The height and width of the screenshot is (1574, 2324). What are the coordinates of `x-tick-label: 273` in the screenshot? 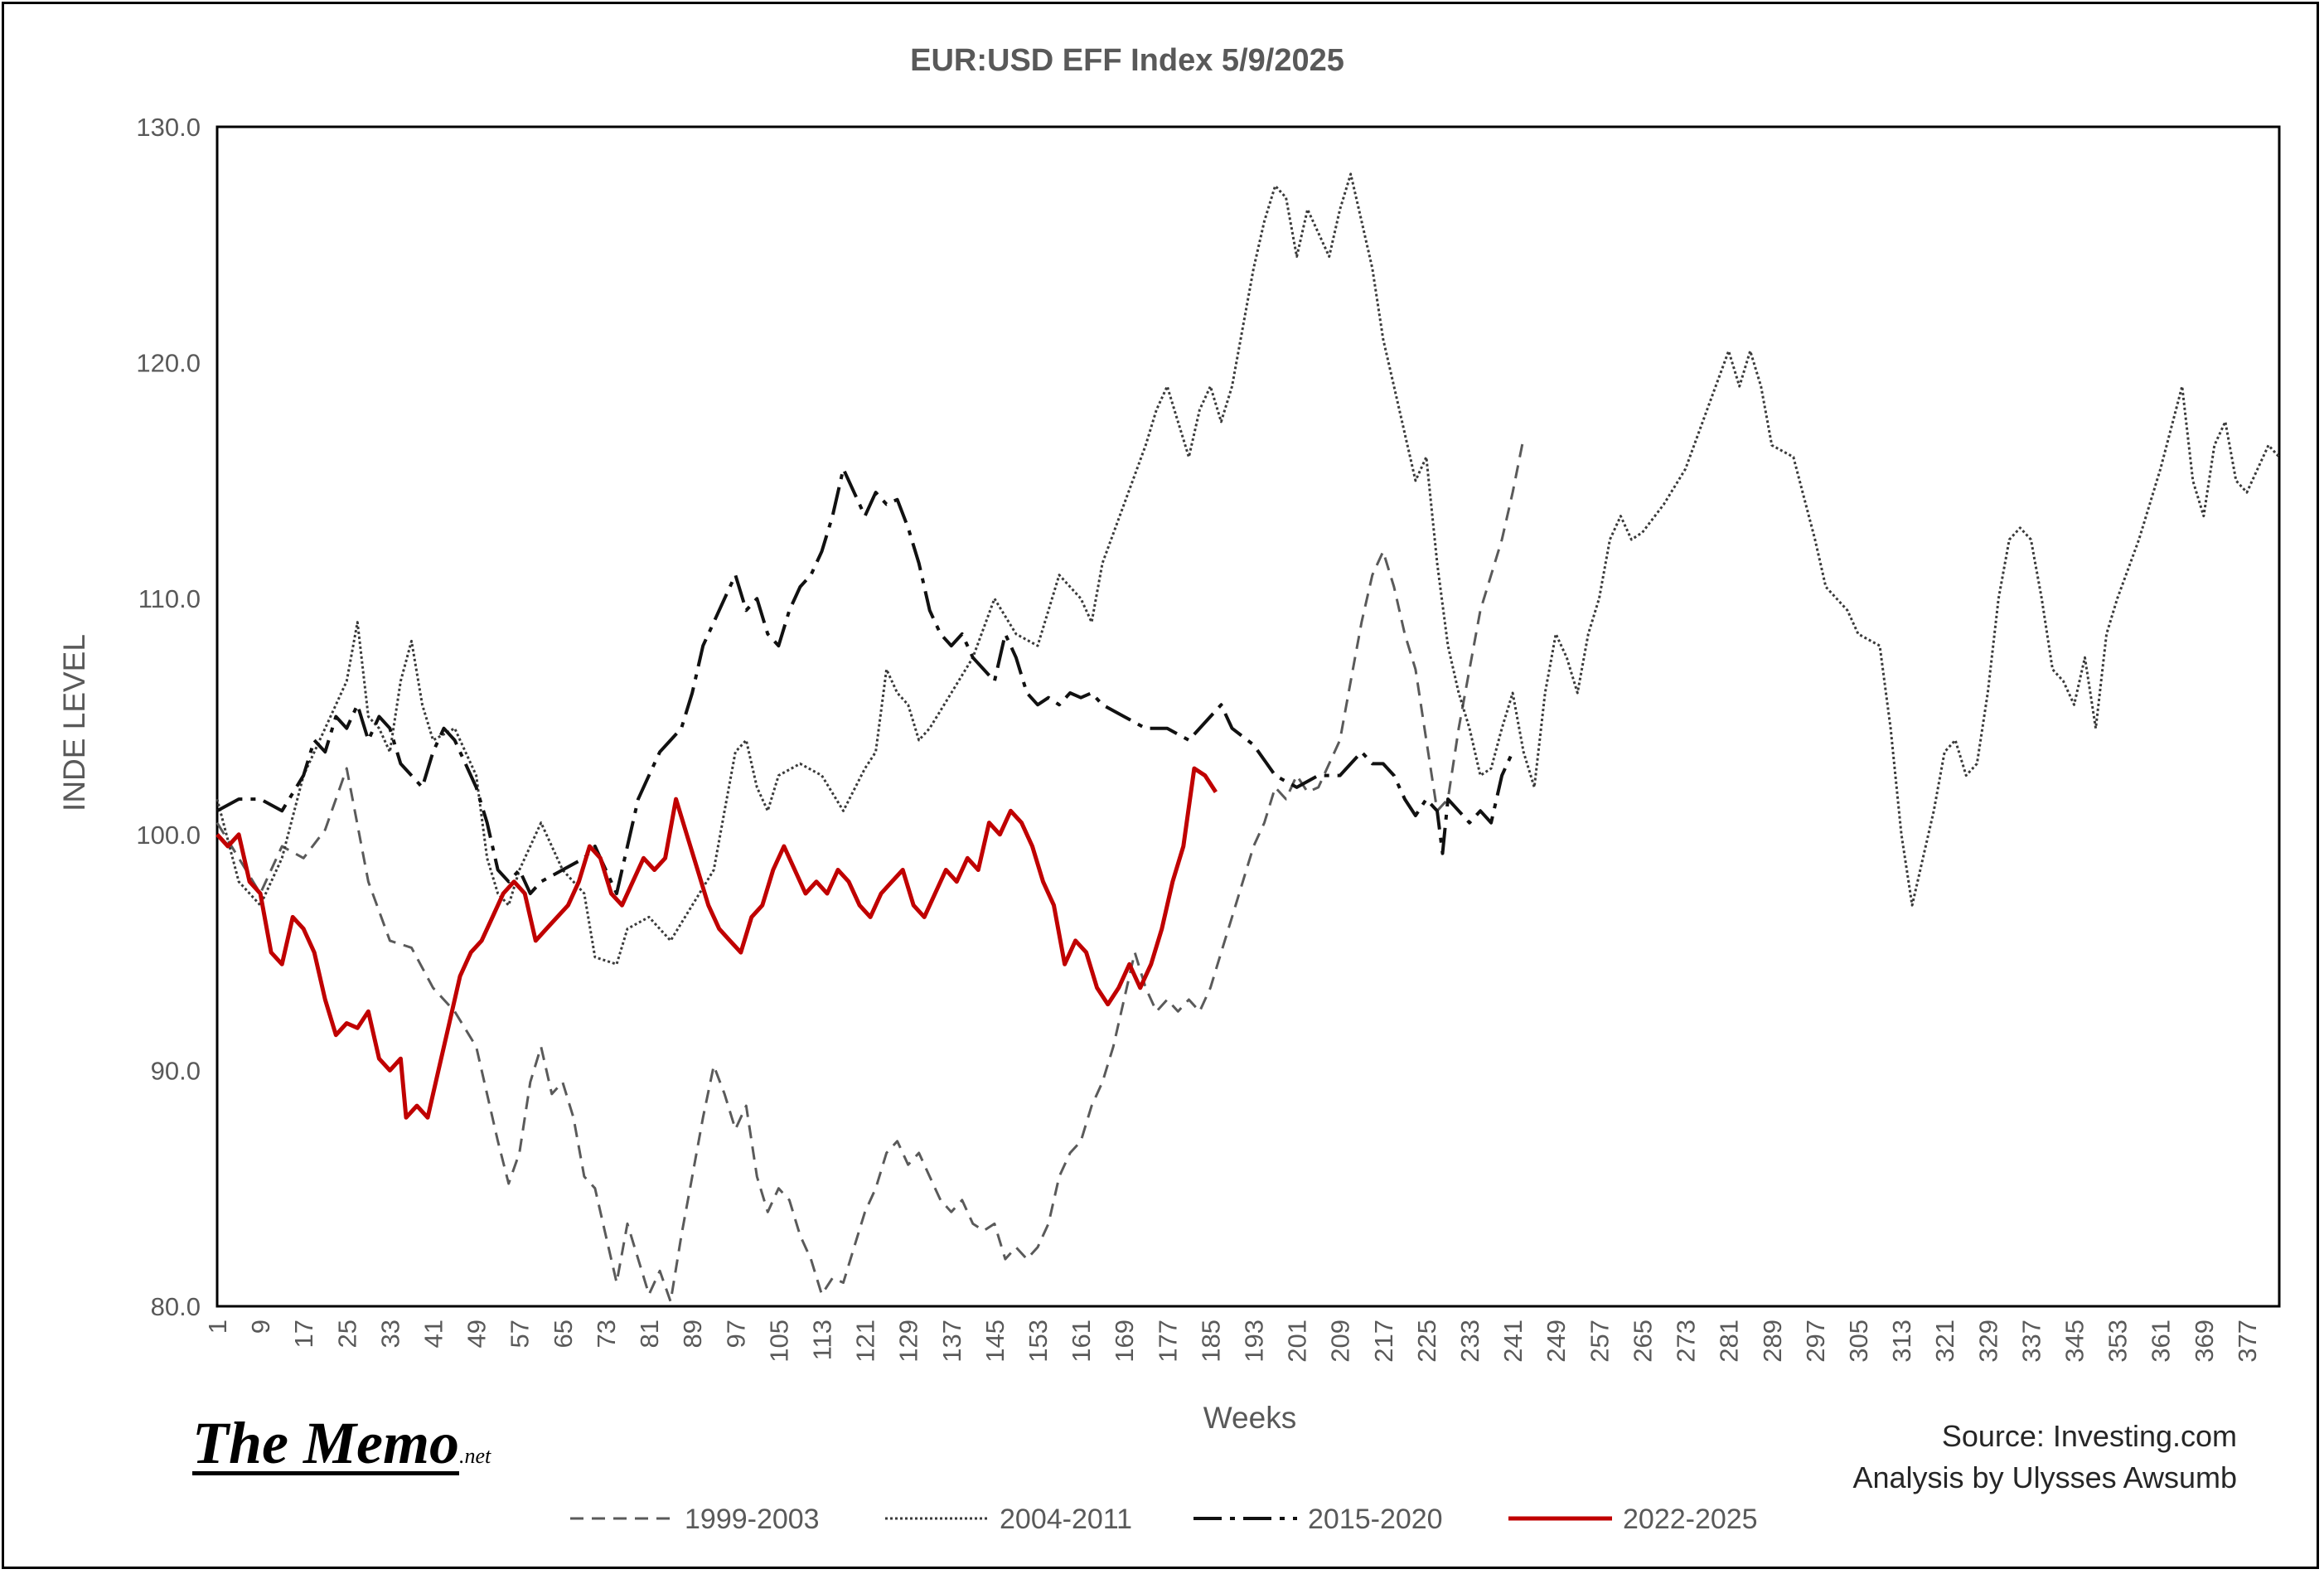 It's located at (1686, 1341).